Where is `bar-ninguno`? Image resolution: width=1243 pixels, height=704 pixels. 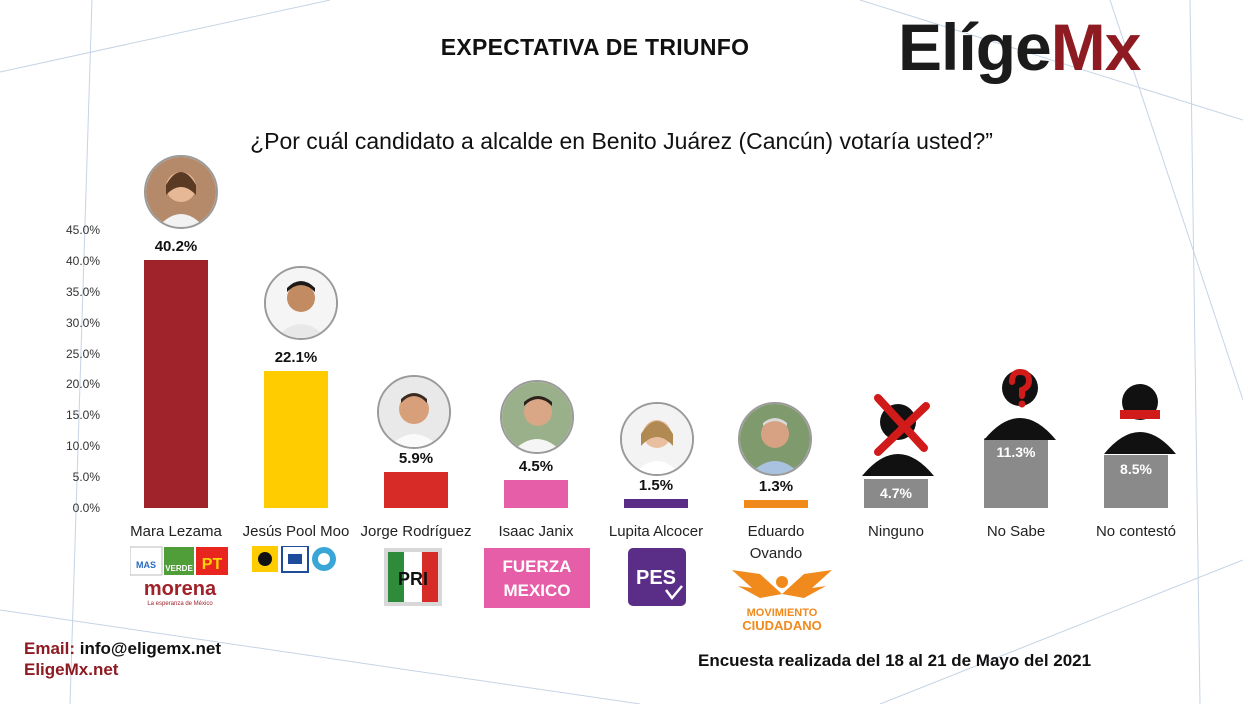 bar-ninguno is located at coordinates (896, 493).